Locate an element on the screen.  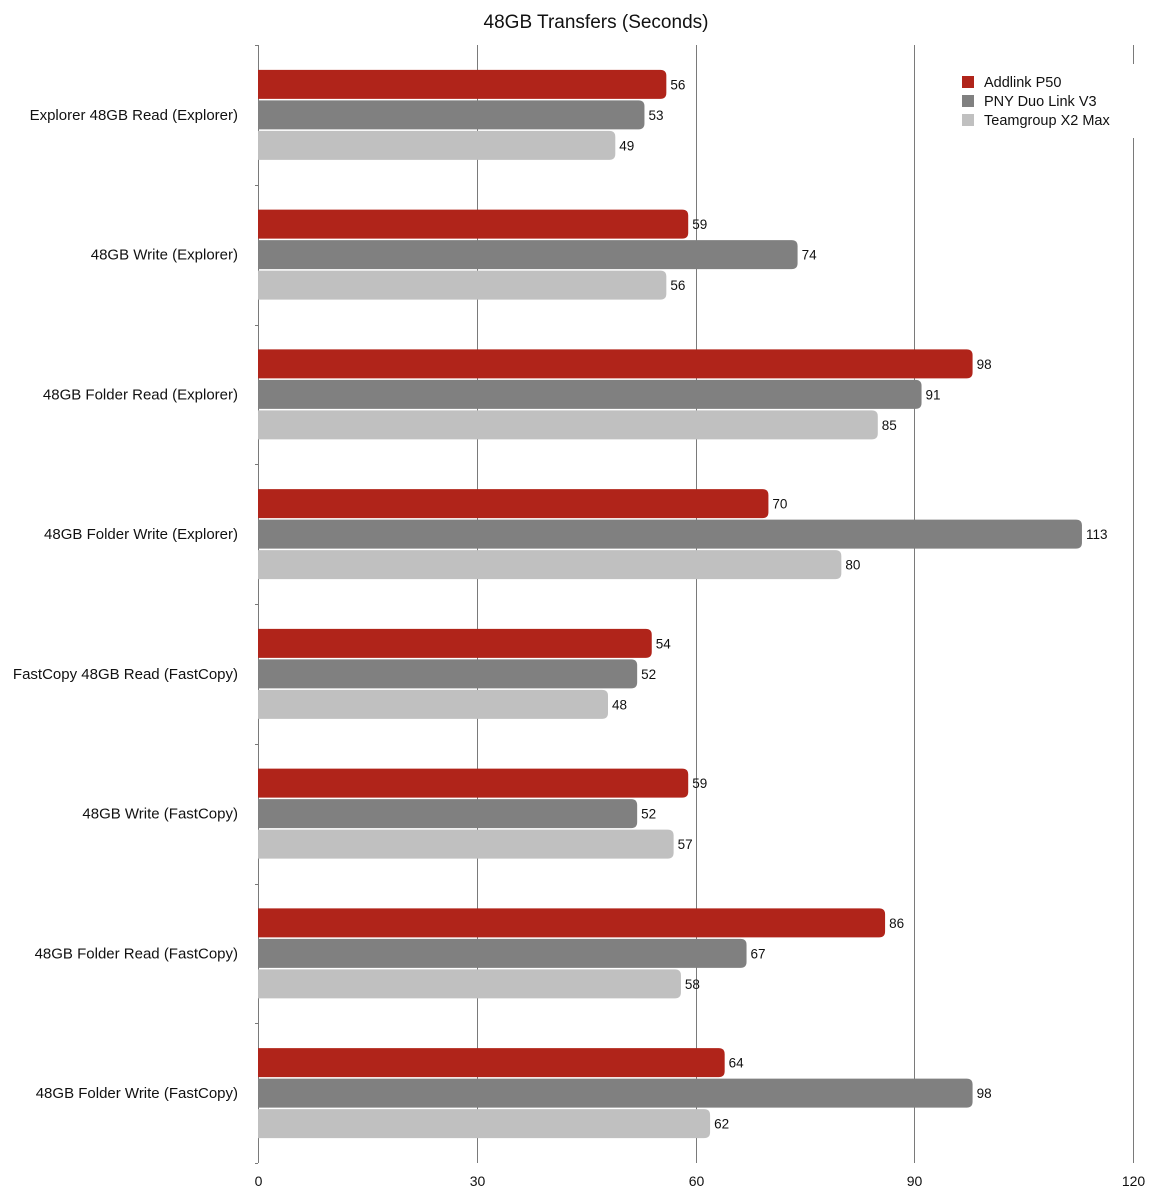
data-label: 85 is located at coordinates (889, 425).